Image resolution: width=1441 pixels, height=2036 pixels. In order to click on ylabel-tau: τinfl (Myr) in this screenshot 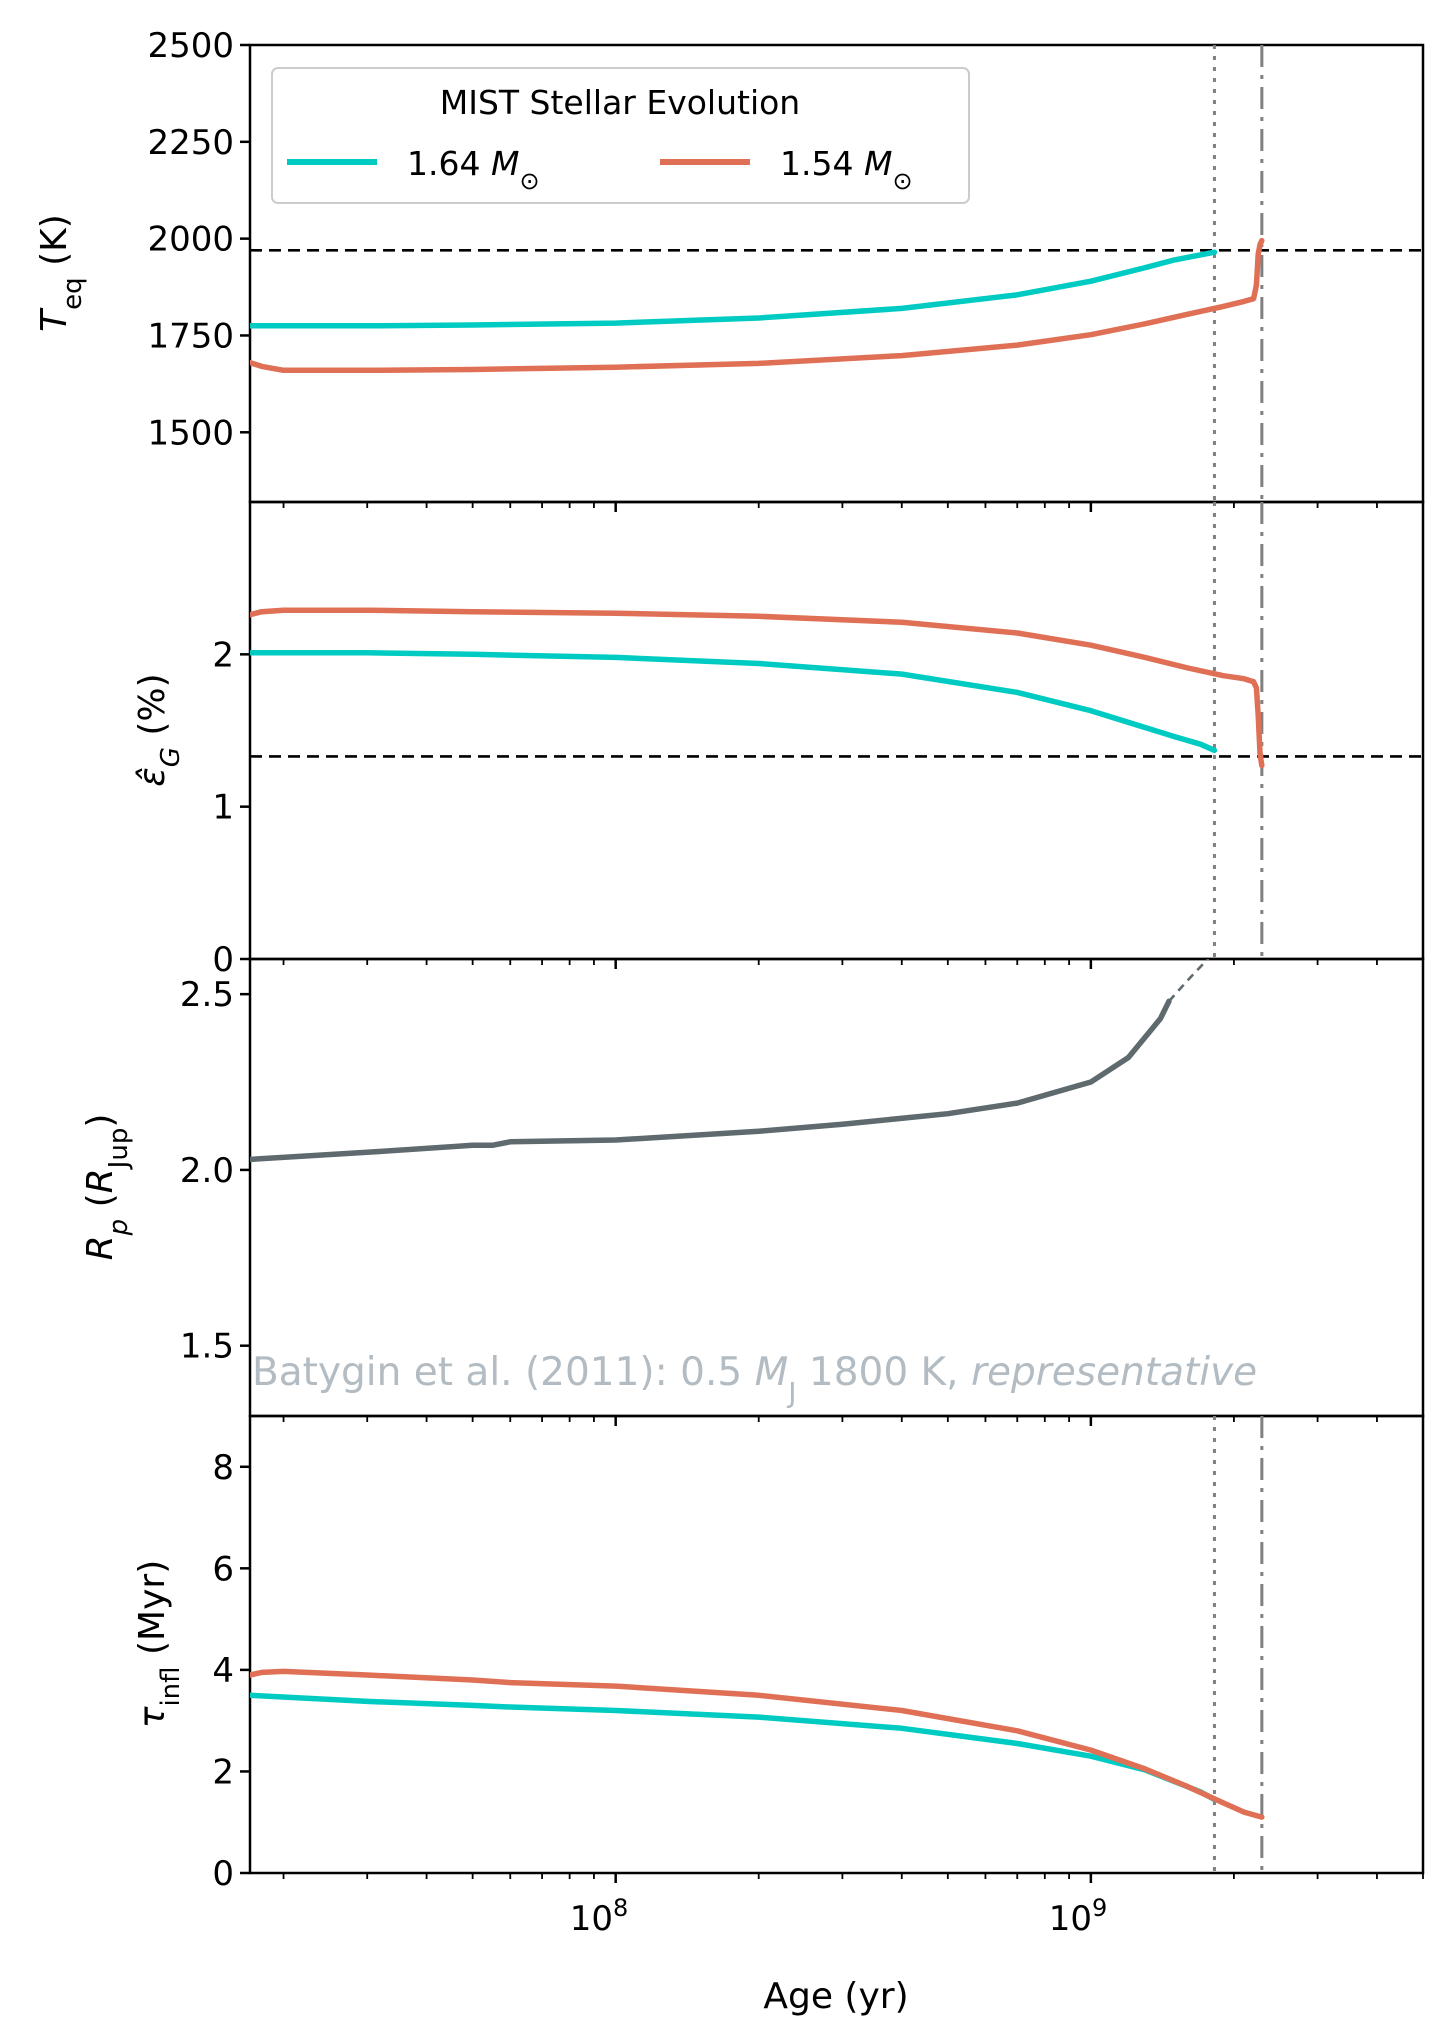, I will do `click(159, 1644)`.